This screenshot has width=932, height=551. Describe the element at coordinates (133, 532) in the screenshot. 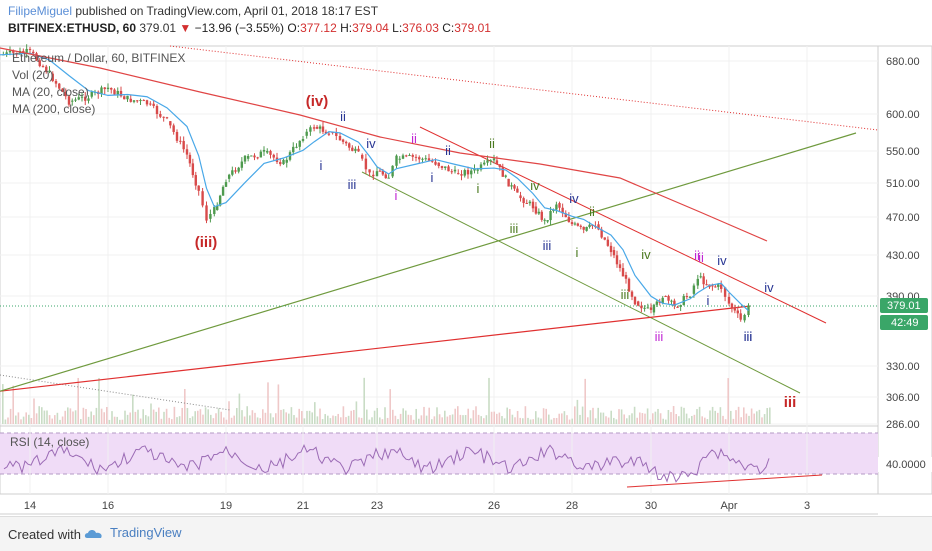

I see `tradingview-link: TradingView` at that location.